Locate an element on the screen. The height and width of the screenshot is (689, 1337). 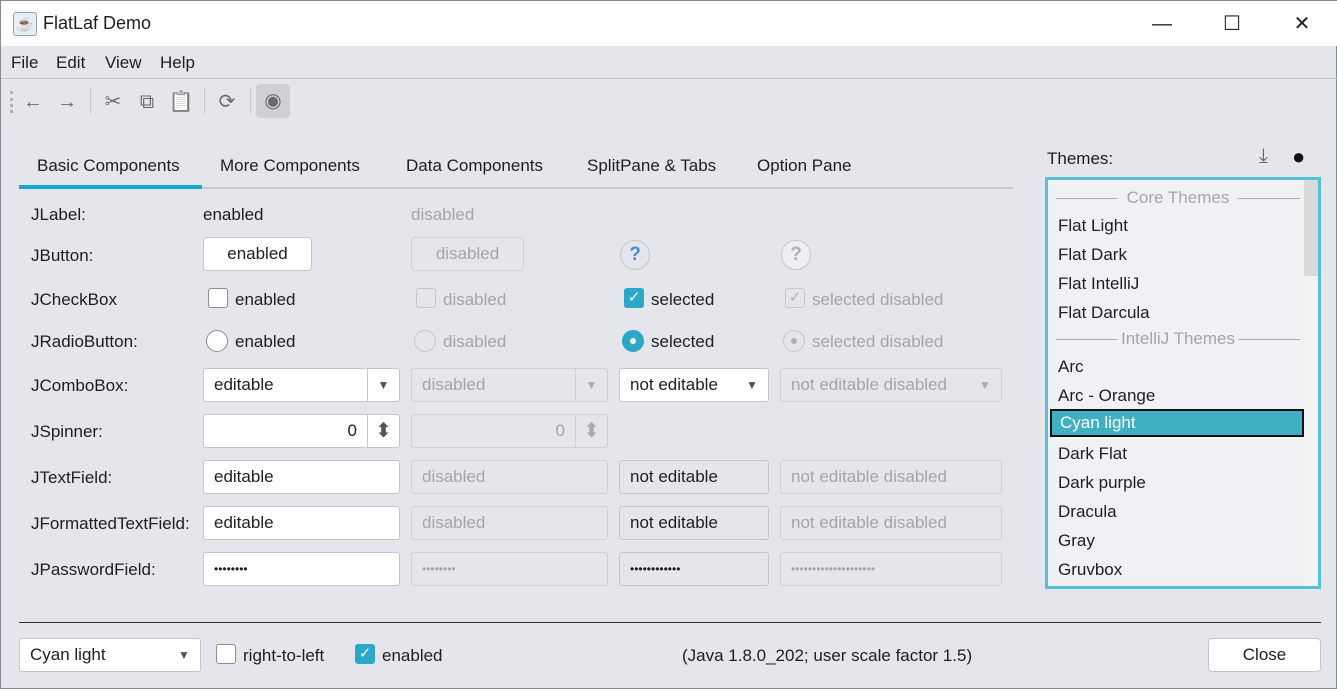
refresh-icon: ⟳ is located at coordinates (227, 102).